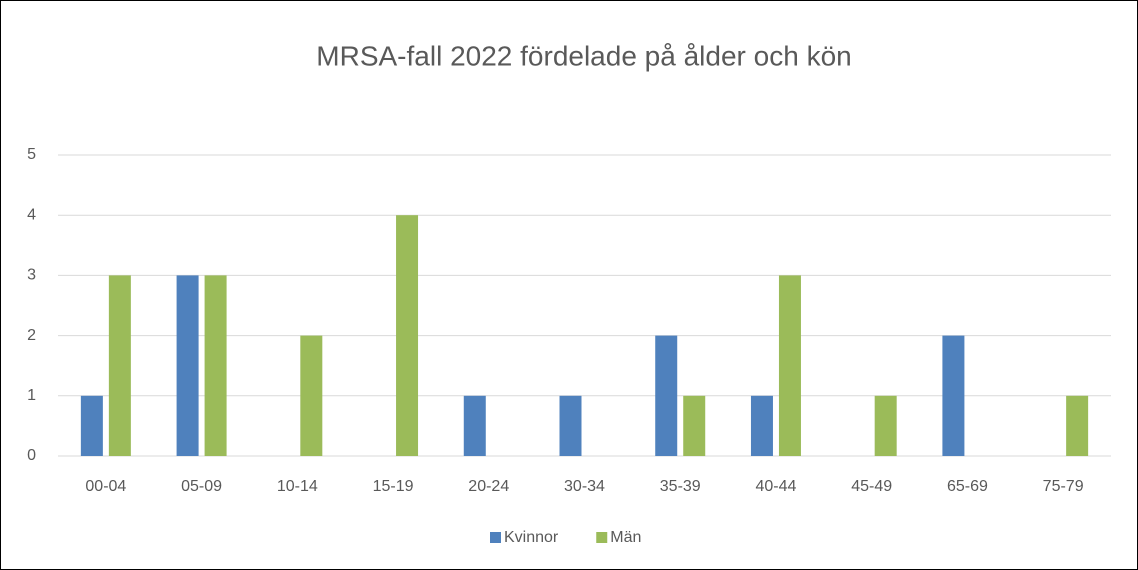 Image resolution: width=1138 pixels, height=570 pixels. Describe the element at coordinates (775, 486) in the screenshot. I see `x-tick-label: 40-44` at that location.